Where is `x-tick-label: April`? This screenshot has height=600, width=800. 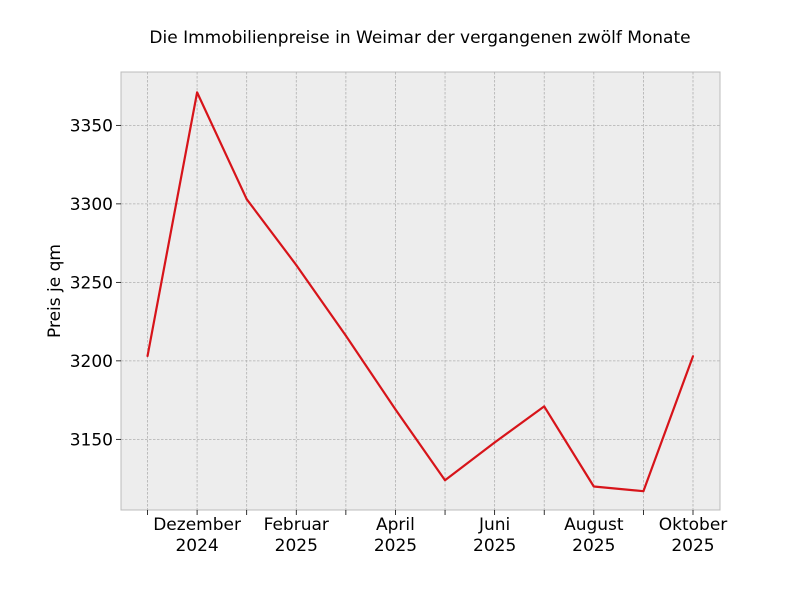
x-tick-label: April is located at coordinates (395, 525).